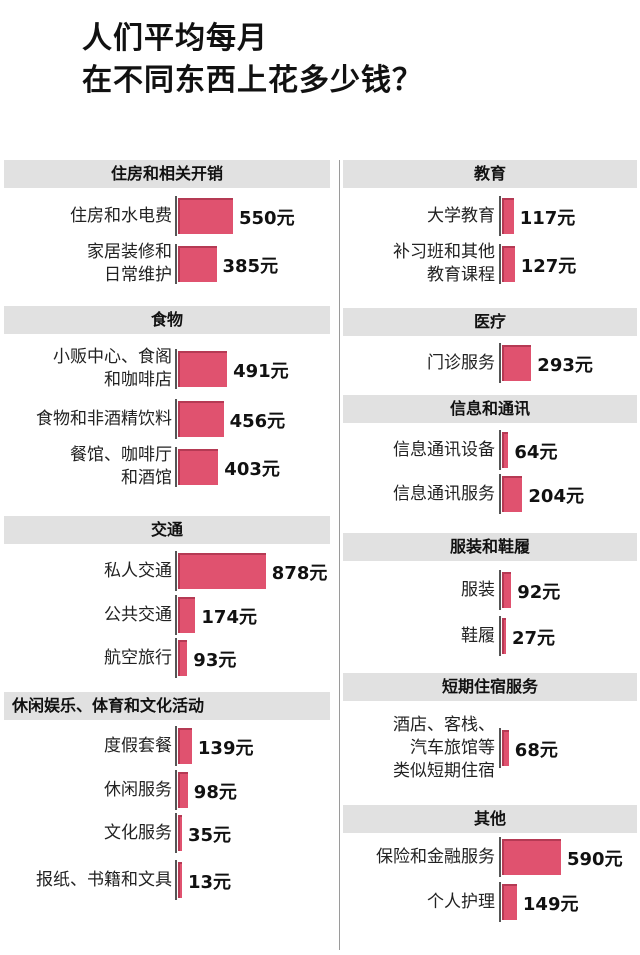  What do you see at coordinates (534, 638) in the screenshot?
I see `bar-value-label: 27元` at bounding box center [534, 638].